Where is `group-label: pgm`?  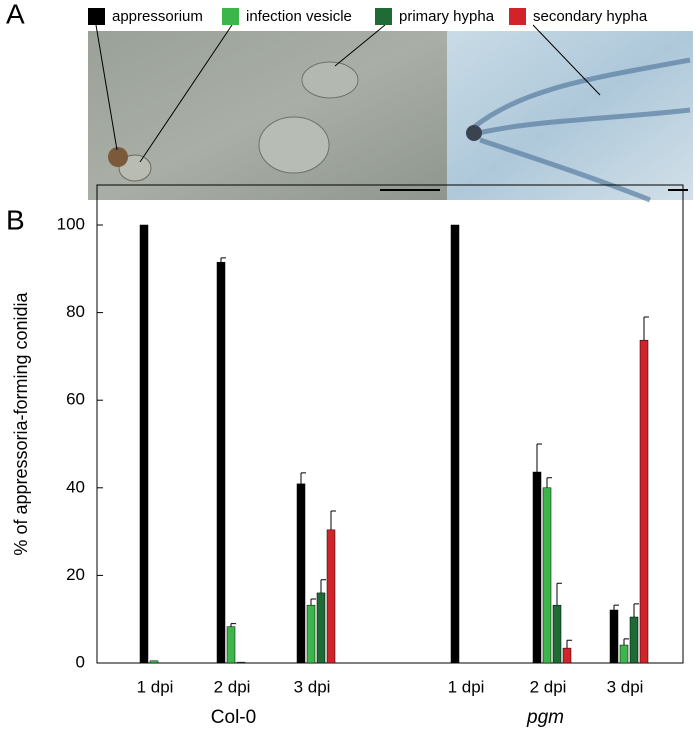
group-label: pgm is located at coordinates (545, 717).